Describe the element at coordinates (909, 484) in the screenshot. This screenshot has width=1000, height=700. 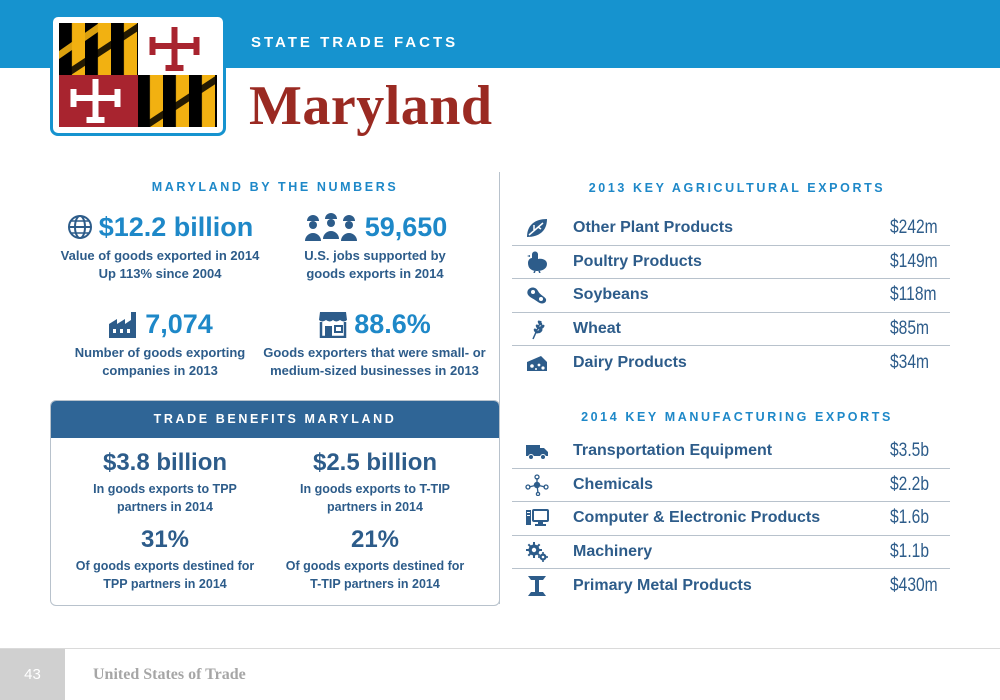
I see `export-value: $2.2b` at that location.